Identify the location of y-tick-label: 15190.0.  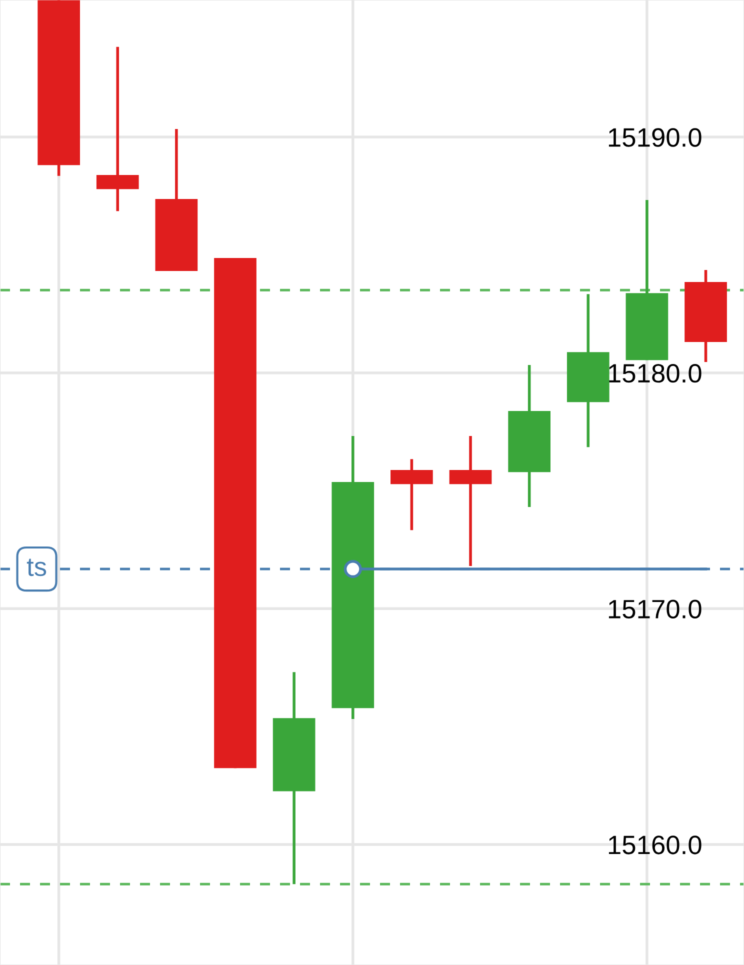
(655, 137).